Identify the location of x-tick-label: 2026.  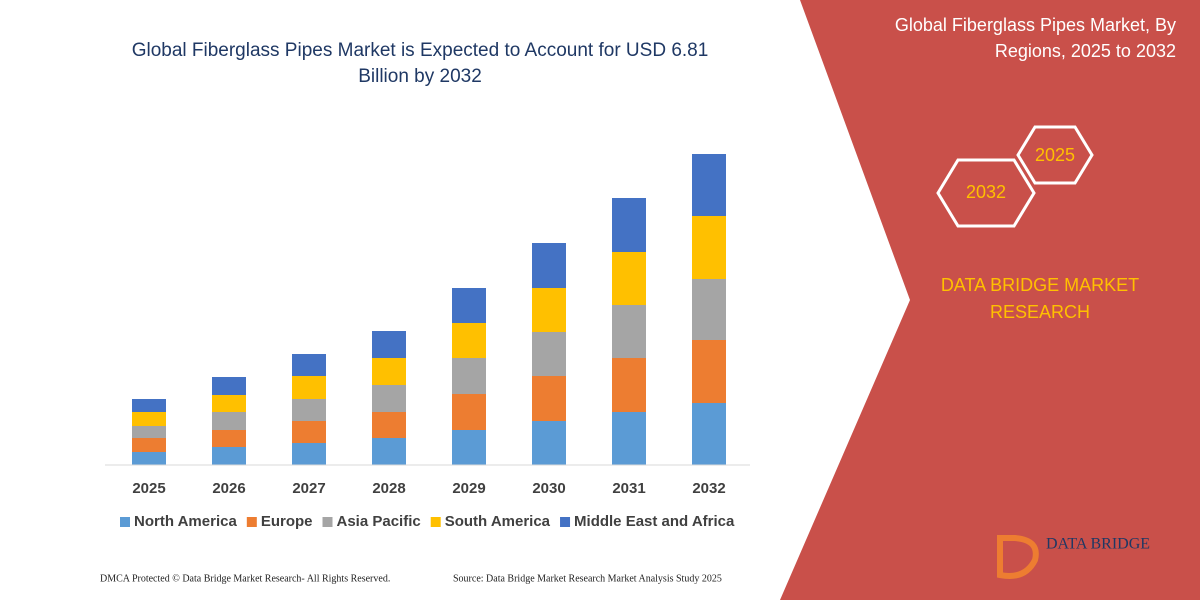
(228, 488).